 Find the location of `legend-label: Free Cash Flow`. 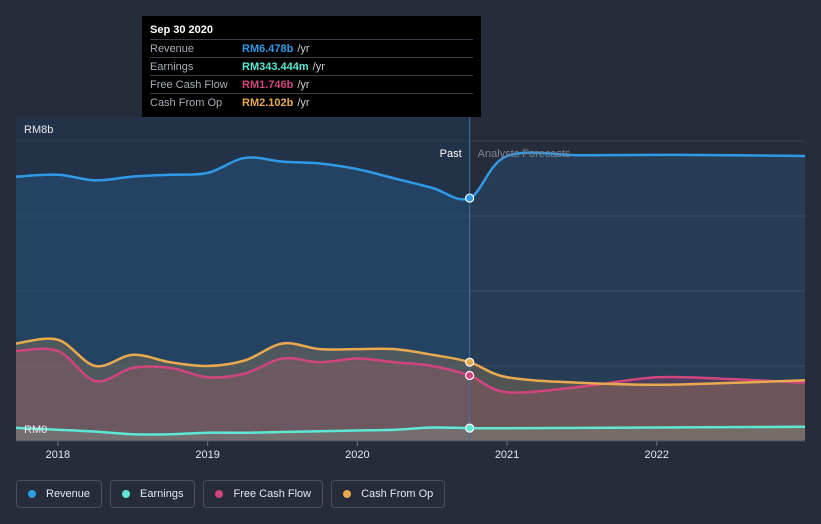

legend-label: Free Cash Flow is located at coordinates (272, 494).